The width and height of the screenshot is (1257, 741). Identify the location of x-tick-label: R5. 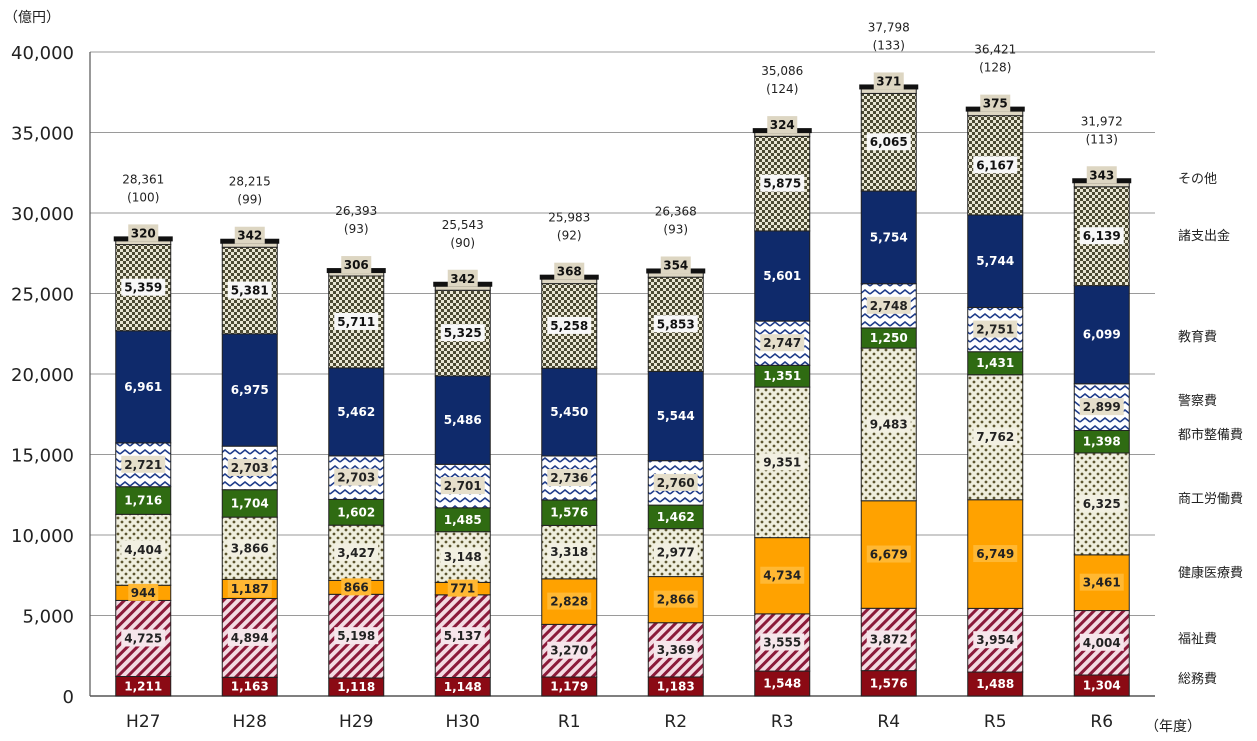
(995, 722).